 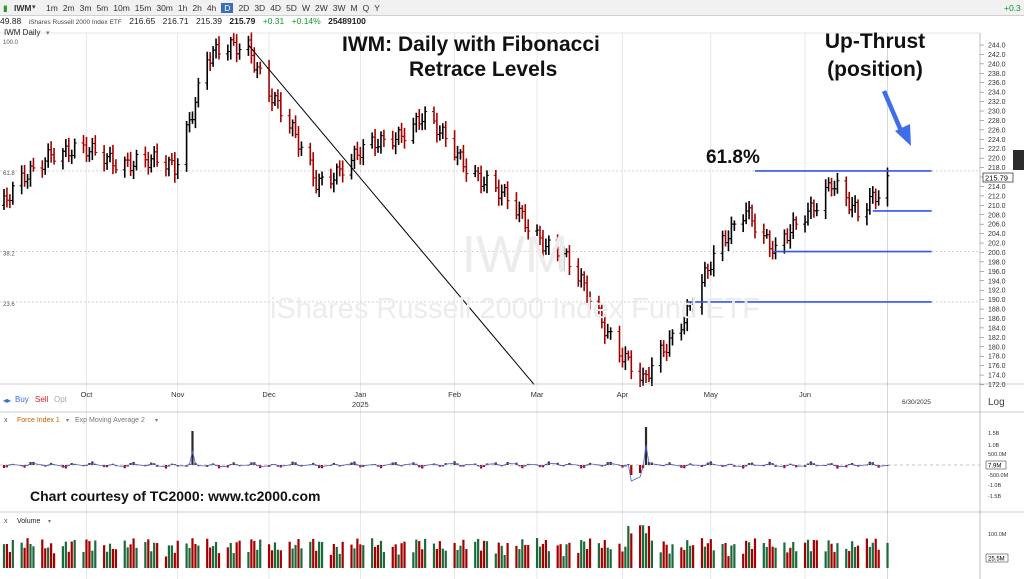 I want to click on order-icon: ◂▸, so click(x=7, y=400).